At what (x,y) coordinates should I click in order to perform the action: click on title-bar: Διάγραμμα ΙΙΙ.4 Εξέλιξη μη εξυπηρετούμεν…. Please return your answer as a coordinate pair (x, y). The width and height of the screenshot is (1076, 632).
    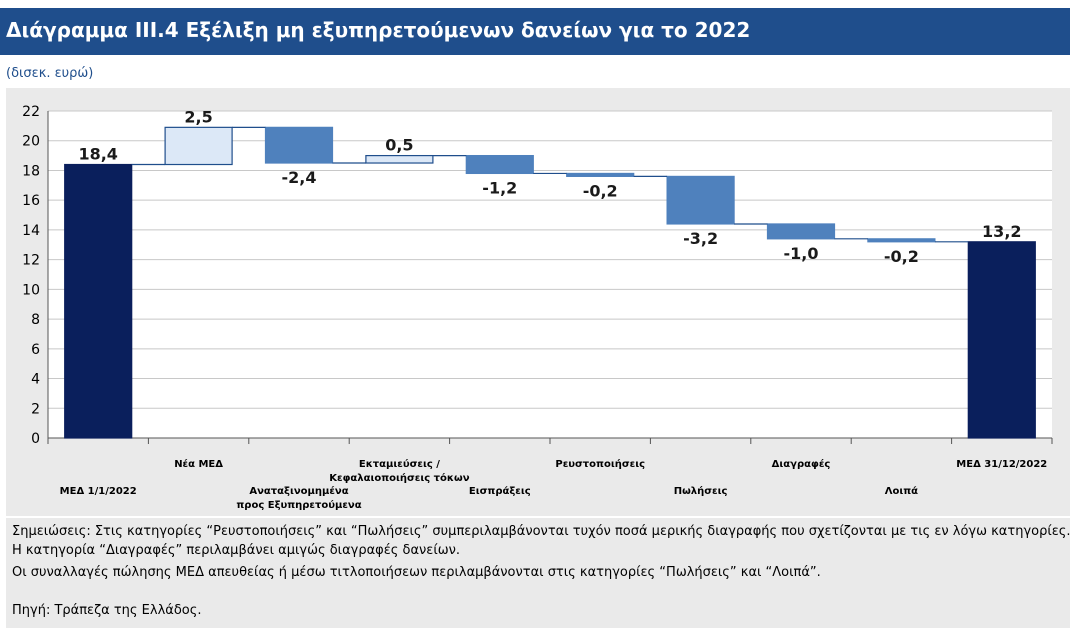
    Looking at the image, I should click on (535, 31).